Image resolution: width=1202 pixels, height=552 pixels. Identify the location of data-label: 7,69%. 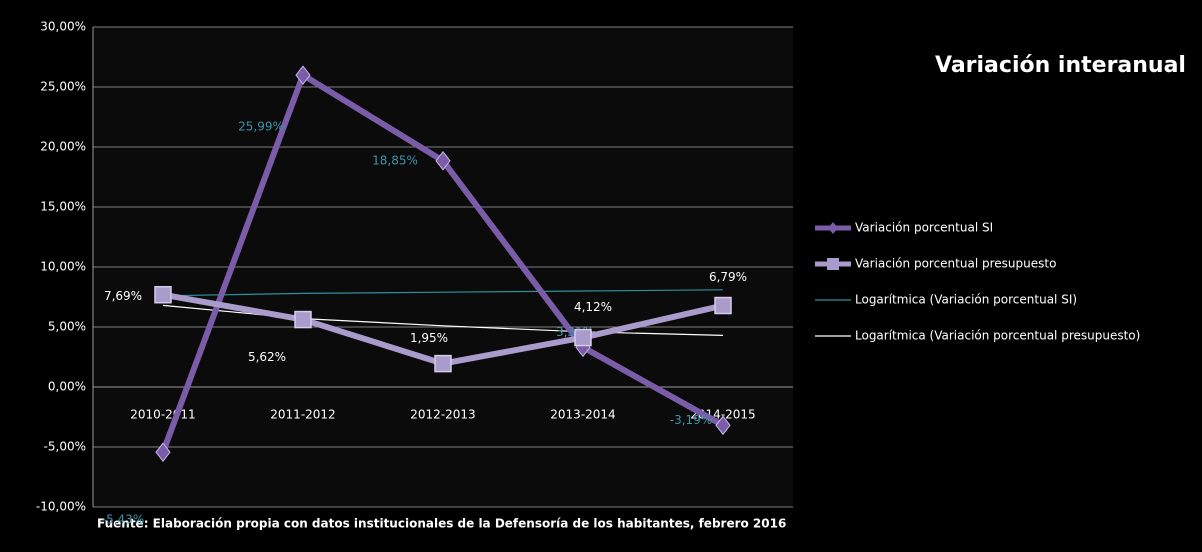
(123, 296).